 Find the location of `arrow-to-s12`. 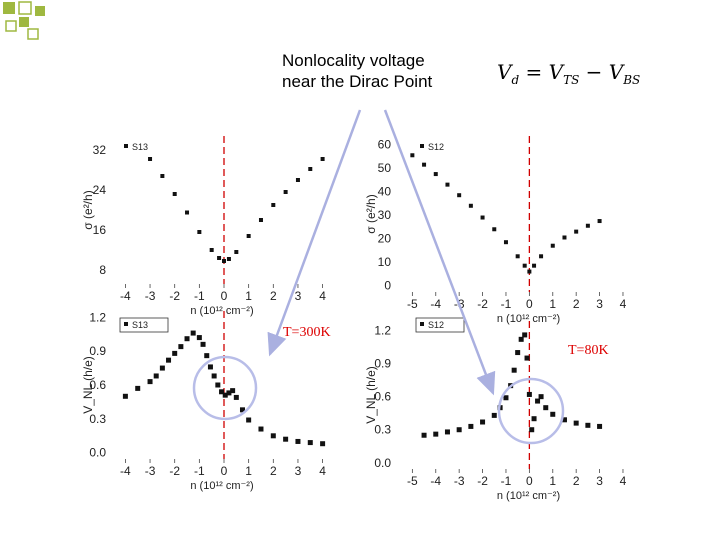

arrow-to-s12 is located at coordinates (439, 252).